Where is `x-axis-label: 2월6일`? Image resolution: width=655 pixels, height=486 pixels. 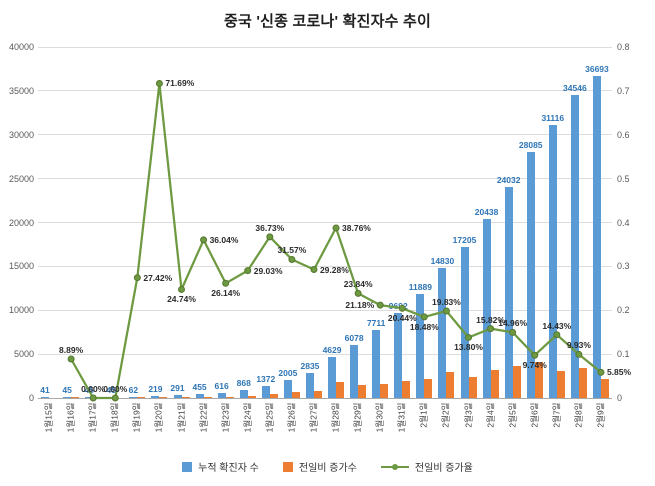 x-axis-label: 2월6일 is located at coordinates (534, 415).